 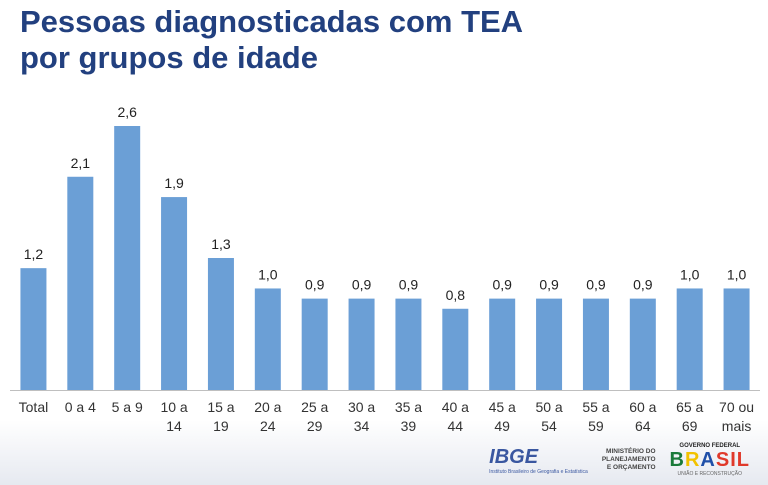 What do you see at coordinates (642, 407) in the screenshot?
I see `category-label: 60 a` at bounding box center [642, 407].